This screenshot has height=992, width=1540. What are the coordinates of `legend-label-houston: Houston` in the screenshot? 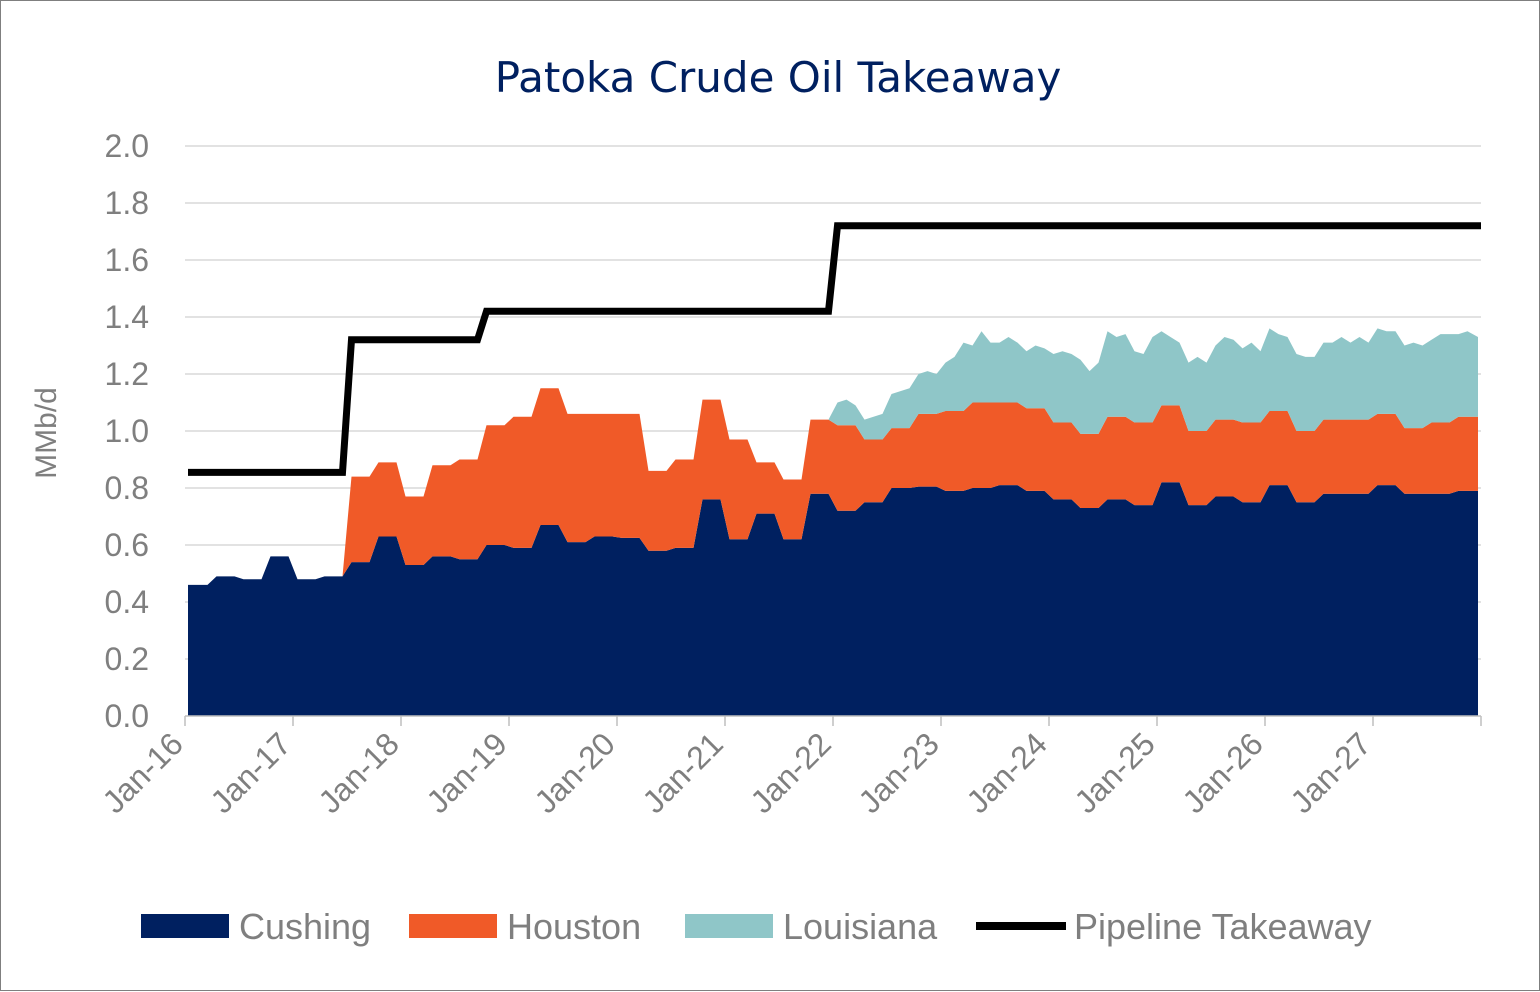 It's located at (574, 926).